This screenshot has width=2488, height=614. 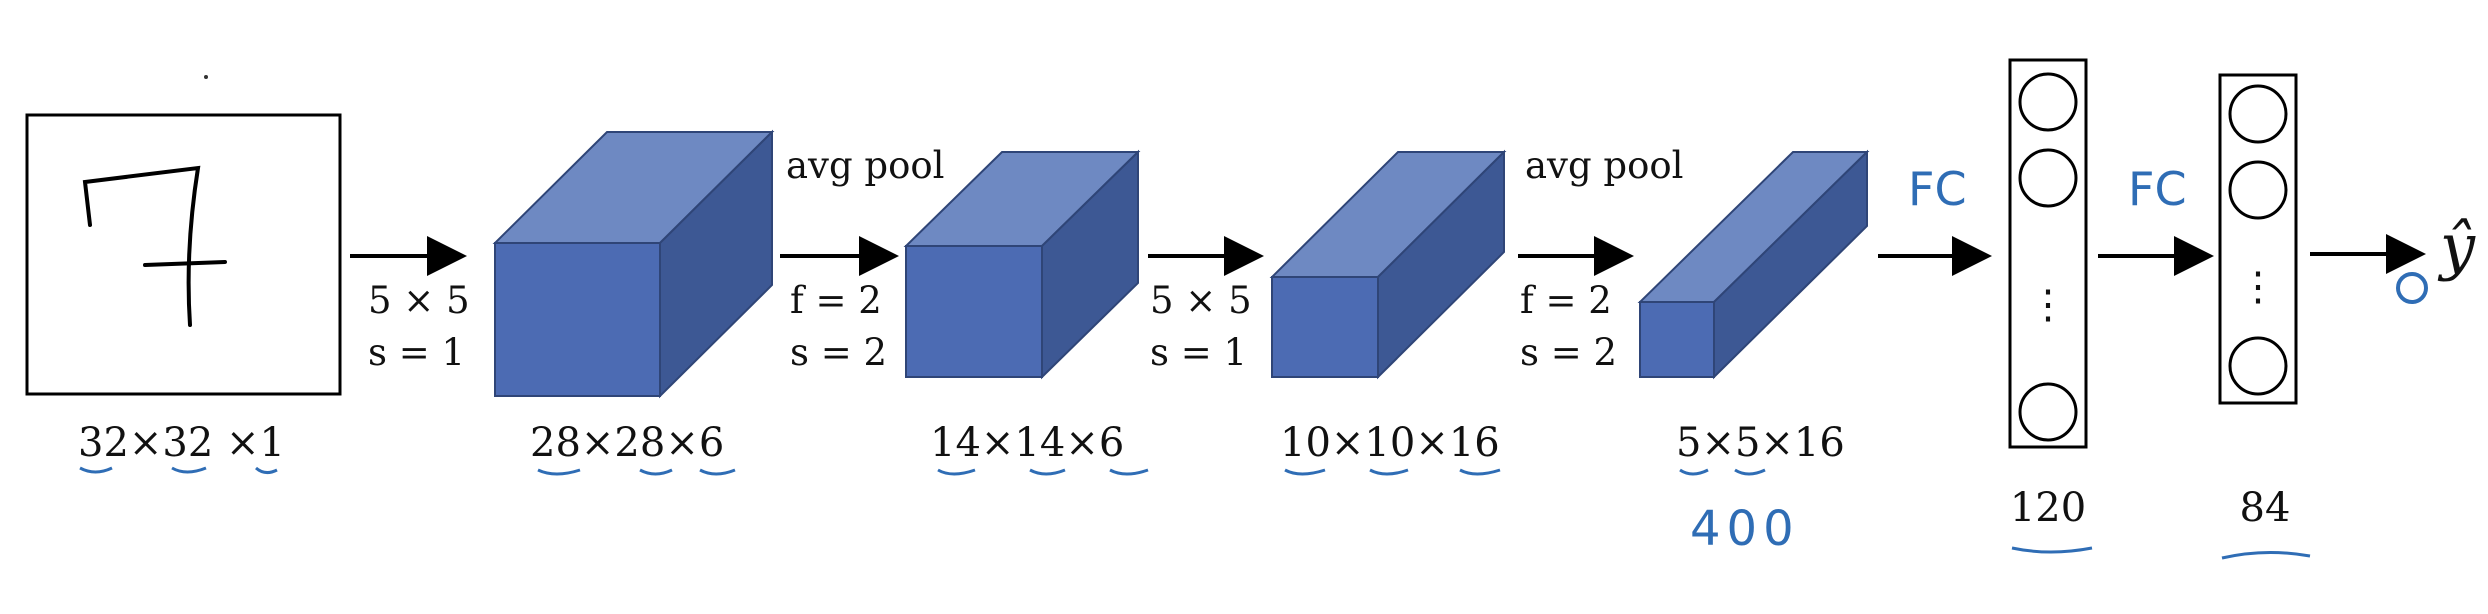 What do you see at coordinates (206, 77) in the screenshot?
I see `dot-mark` at bounding box center [206, 77].